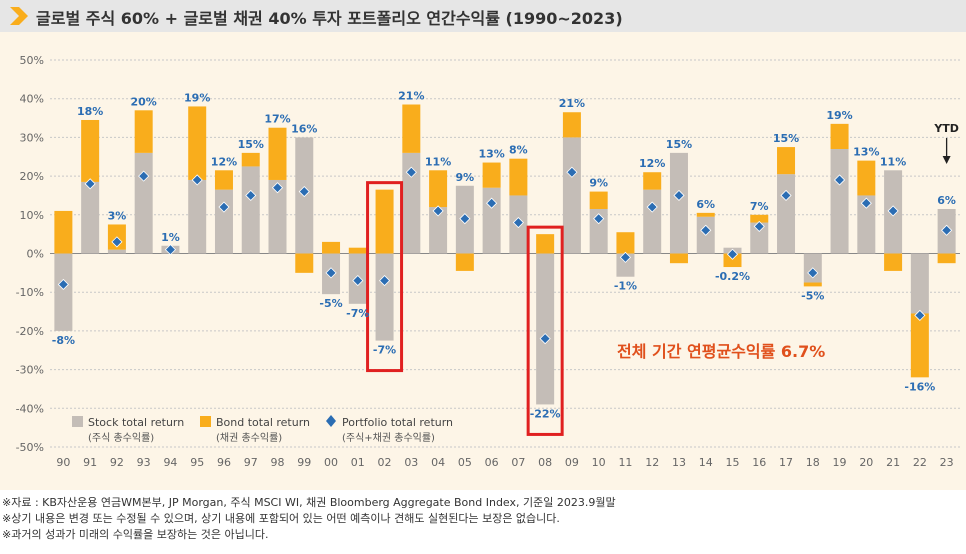 The height and width of the screenshot is (554, 966). Describe the element at coordinates (786, 462) in the screenshot. I see `x-tick-label: 17` at that location.